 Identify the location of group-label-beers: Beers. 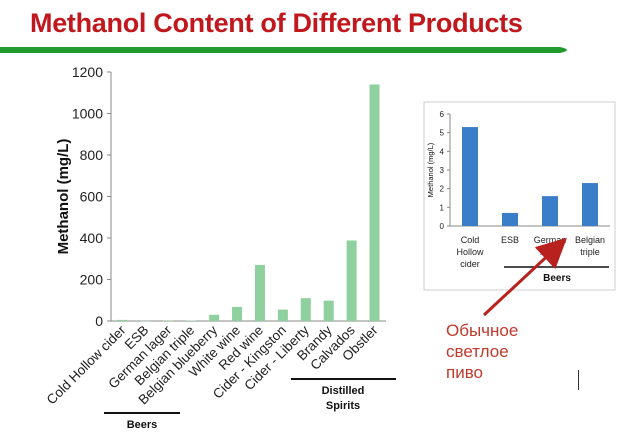
(142, 425).